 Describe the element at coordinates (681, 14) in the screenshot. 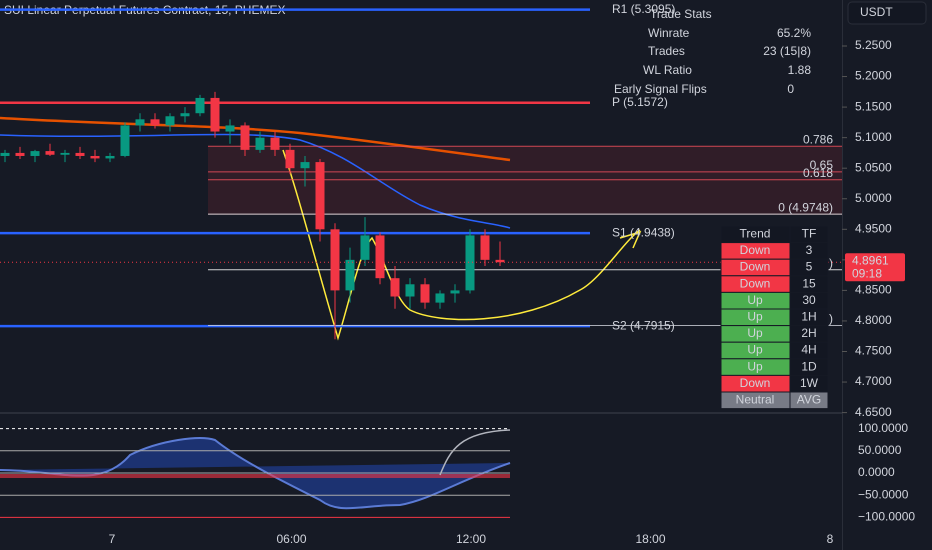

I see `stats-title: Trade Stats` at that location.